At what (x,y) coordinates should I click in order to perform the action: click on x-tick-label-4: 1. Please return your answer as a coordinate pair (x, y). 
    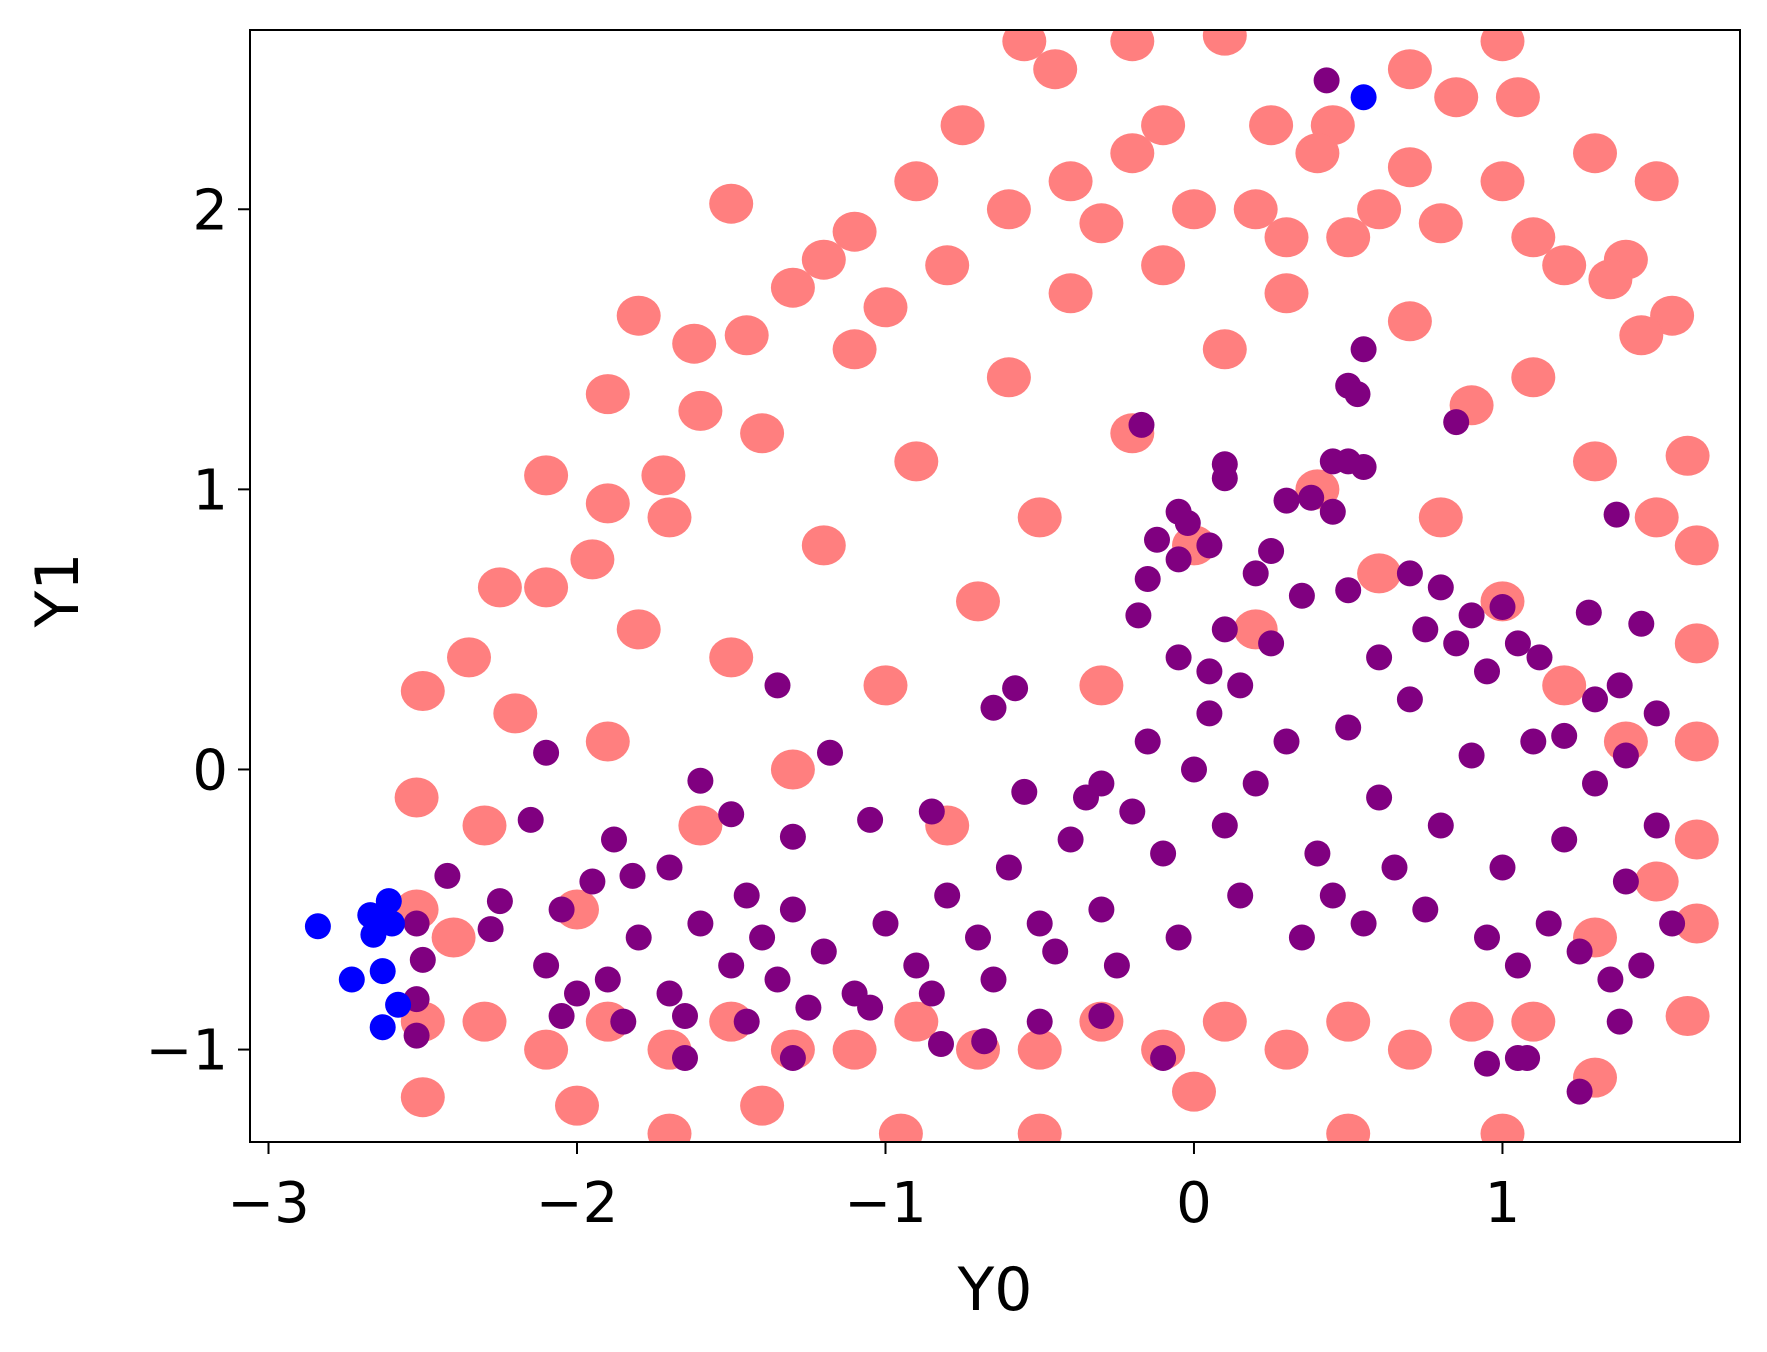
    Looking at the image, I should click on (1503, 1203).